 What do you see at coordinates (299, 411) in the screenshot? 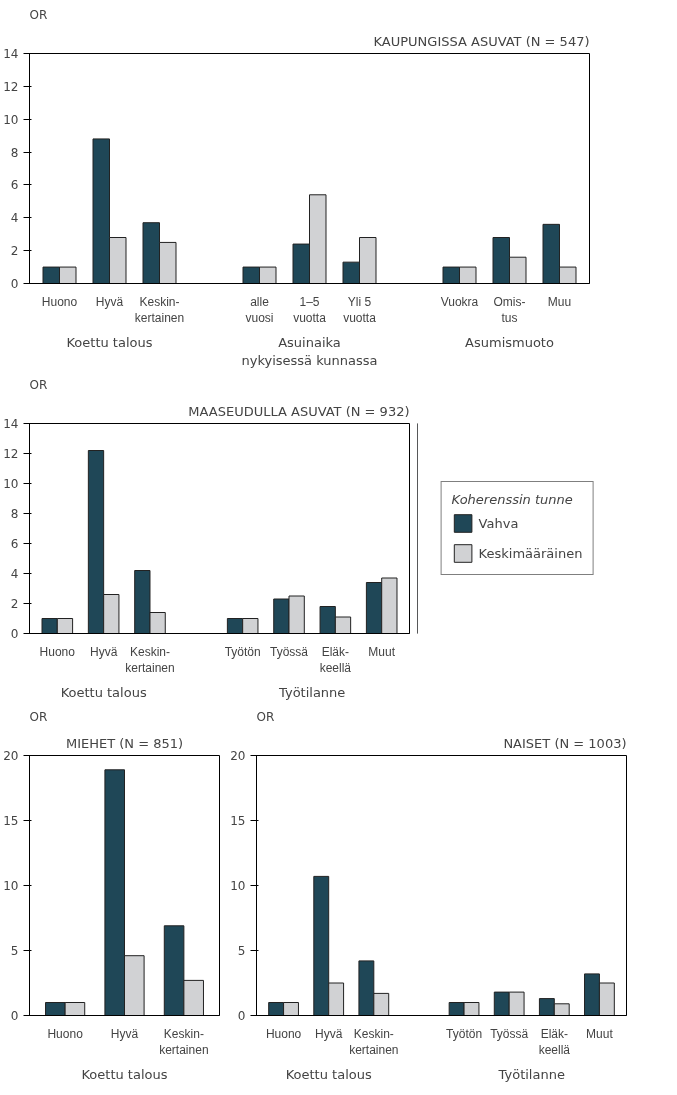
I see `chart-title: MAASEUDULLA ASUVAT (N = 932)` at bounding box center [299, 411].